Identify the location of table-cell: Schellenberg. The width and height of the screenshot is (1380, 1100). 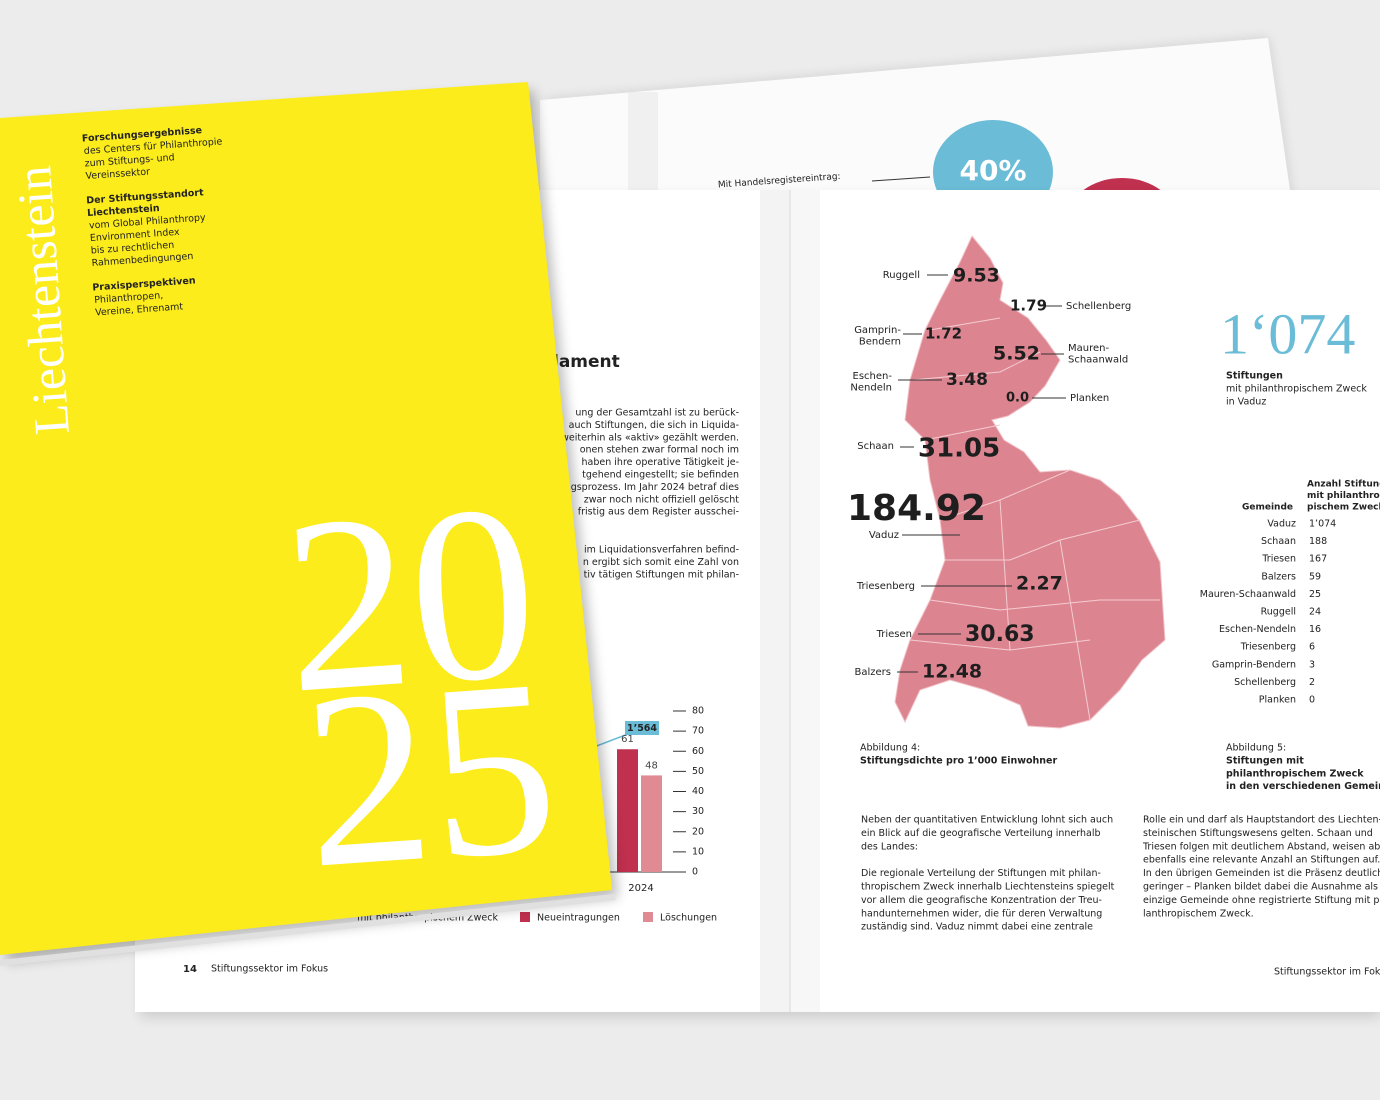
(1265, 682).